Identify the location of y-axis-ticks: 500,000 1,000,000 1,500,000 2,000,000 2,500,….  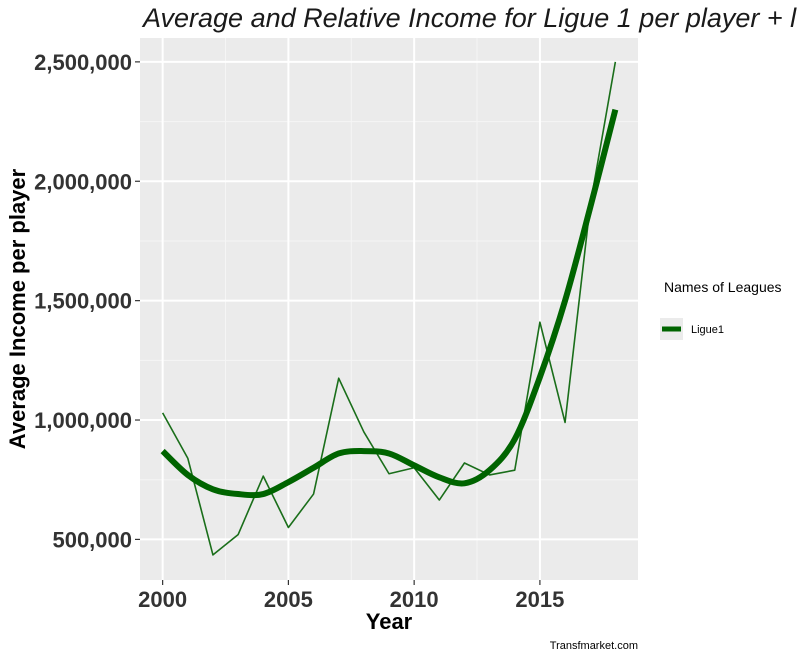
(87, 301).